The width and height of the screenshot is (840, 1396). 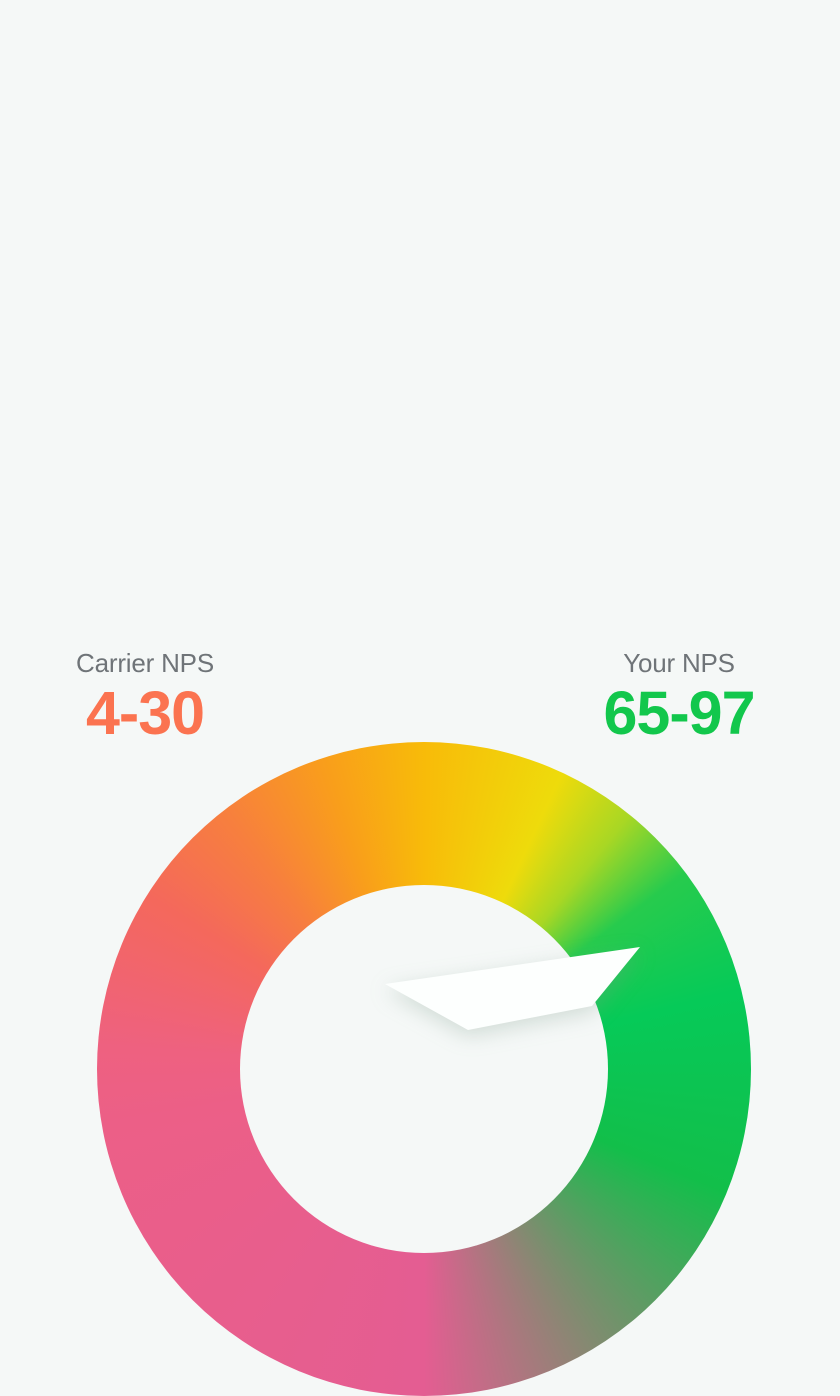 What do you see at coordinates (679, 663) in the screenshot?
I see `your-nps-label: Your NPS` at bounding box center [679, 663].